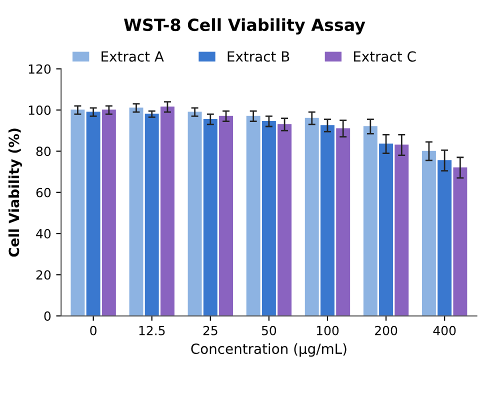 The image size is (489, 405). What do you see at coordinates (43, 151) in the screenshot?
I see `y-tick-label: 80` at bounding box center [43, 151].